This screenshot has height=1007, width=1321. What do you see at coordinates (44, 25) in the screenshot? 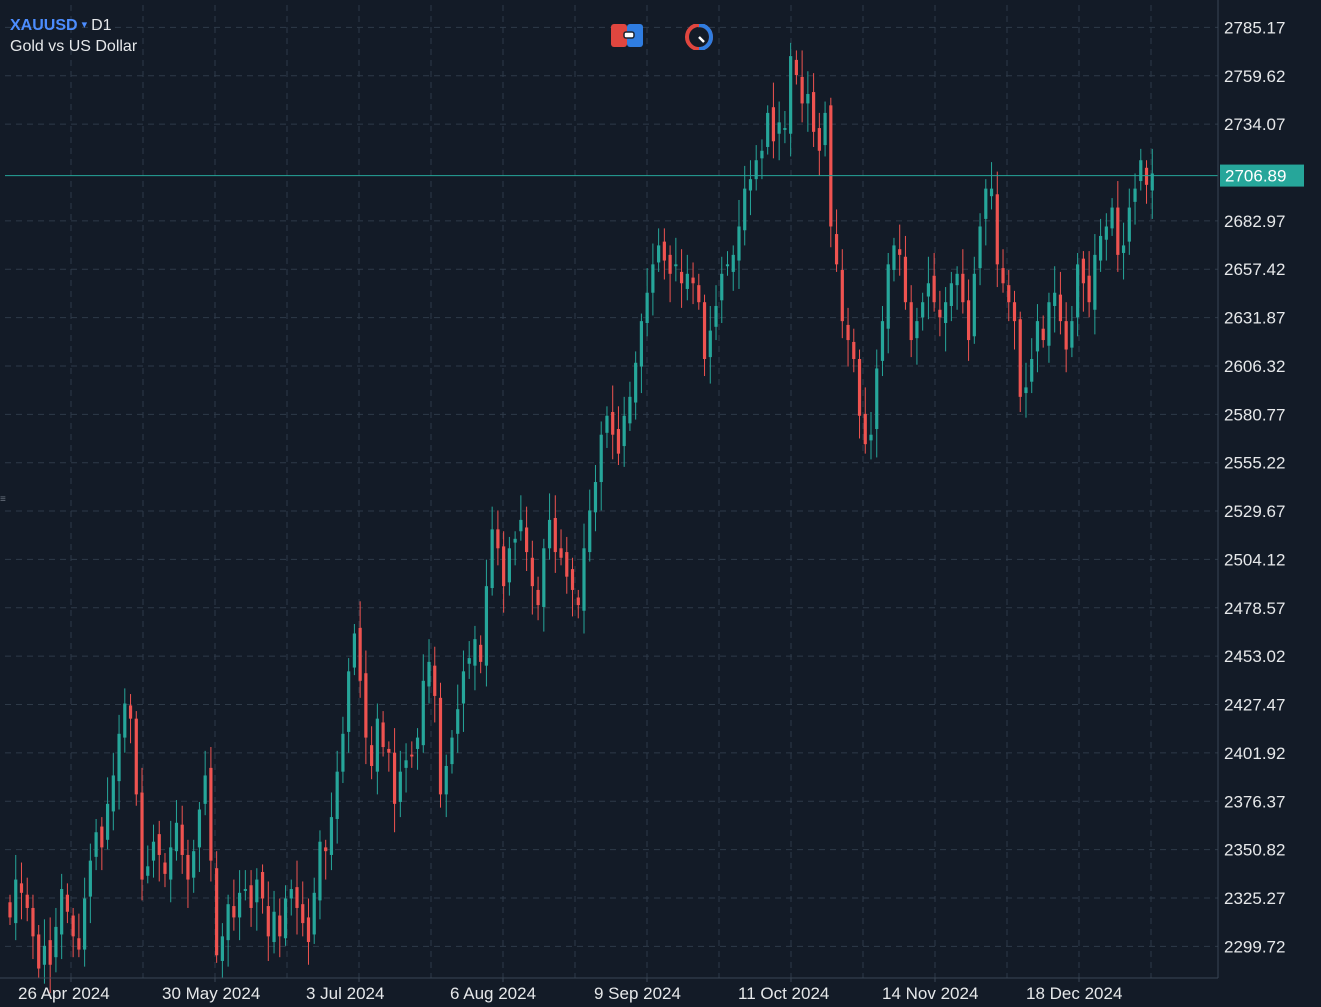
I see `symbol-name: XAUUSD` at bounding box center [44, 25].